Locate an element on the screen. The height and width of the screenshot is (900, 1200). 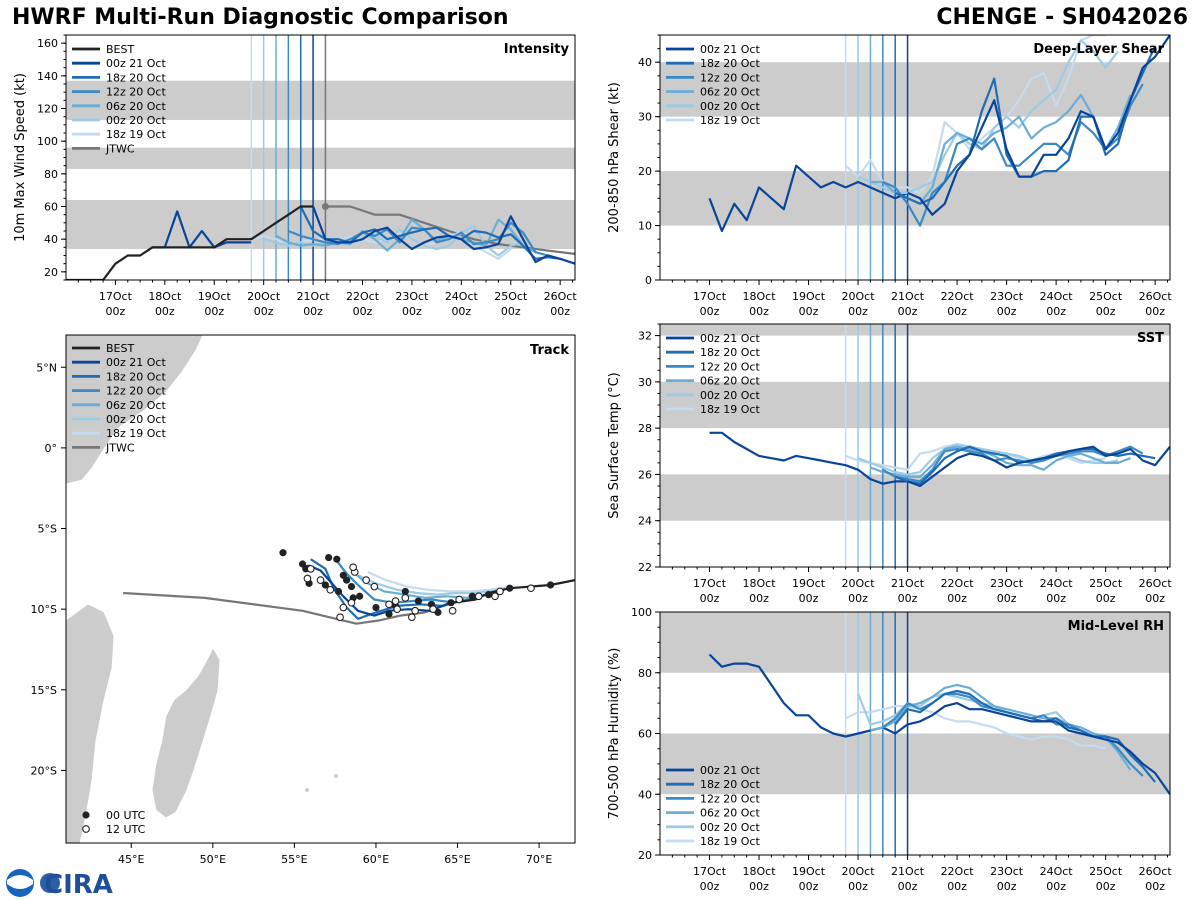
lon-tick-label: 65°E is located at coordinates (457, 859).